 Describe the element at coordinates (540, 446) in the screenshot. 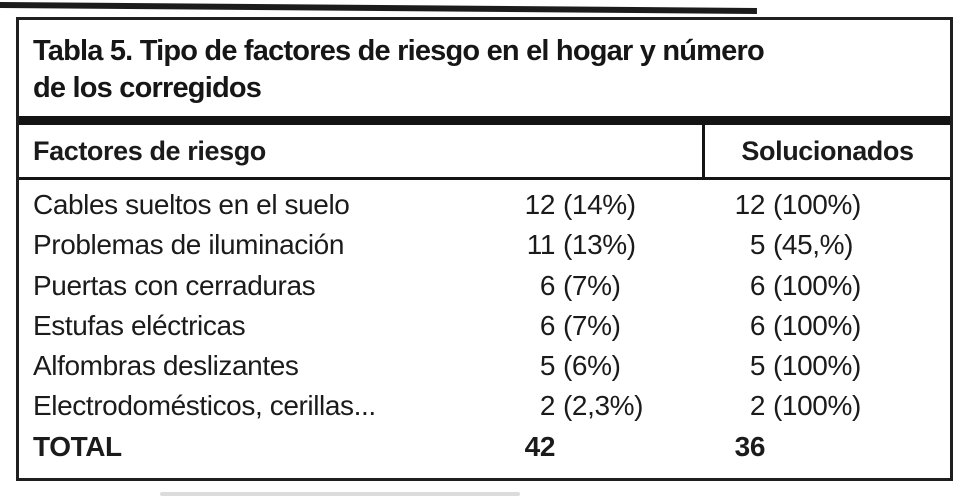

I see `total-count: 42` at that location.